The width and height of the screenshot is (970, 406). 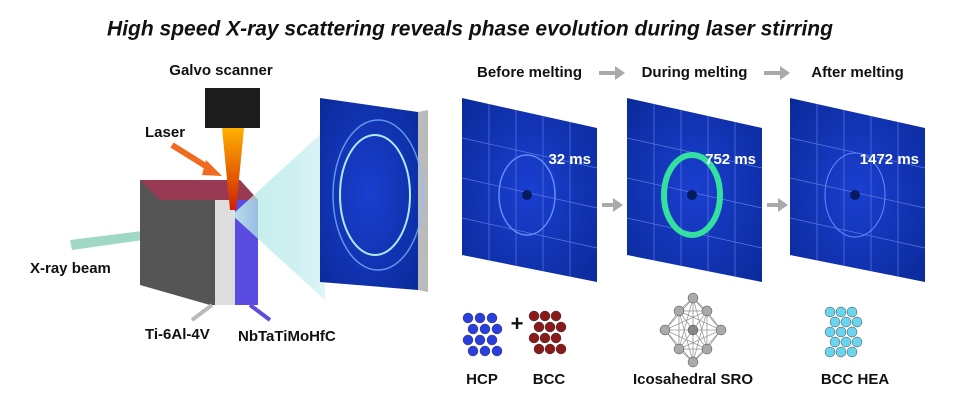 What do you see at coordinates (517, 323) in the screenshot?
I see `plus-sign: +` at bounding box center [517, 323].